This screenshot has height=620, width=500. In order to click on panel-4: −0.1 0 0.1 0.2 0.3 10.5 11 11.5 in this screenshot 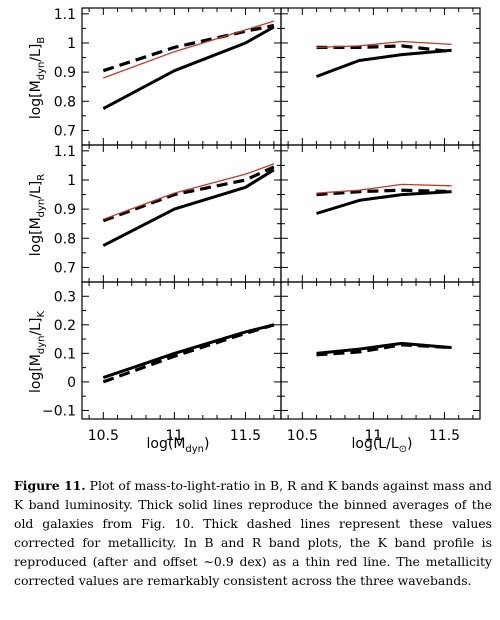, I will do `click(162, 362)`.